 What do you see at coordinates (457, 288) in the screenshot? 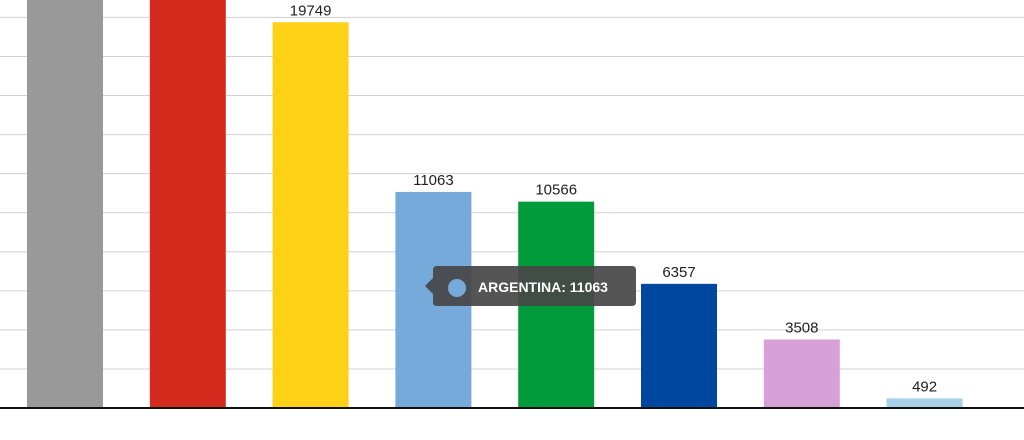
I see `tooltip-dot` at bounding box center [457, 288].